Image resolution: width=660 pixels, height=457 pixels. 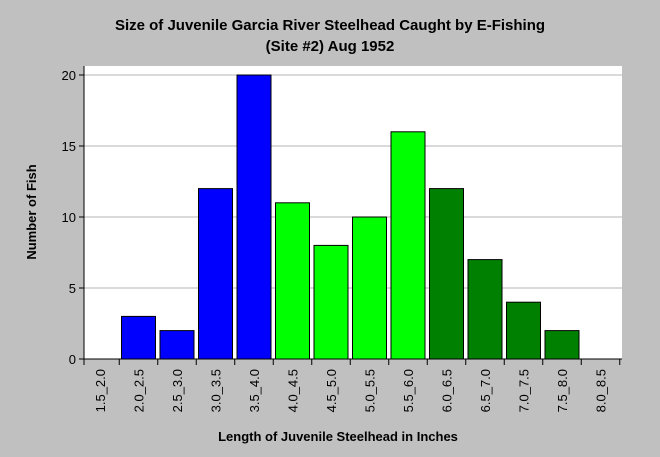 I want to click on y-tick-label: 10, so click(x=69, y=217).